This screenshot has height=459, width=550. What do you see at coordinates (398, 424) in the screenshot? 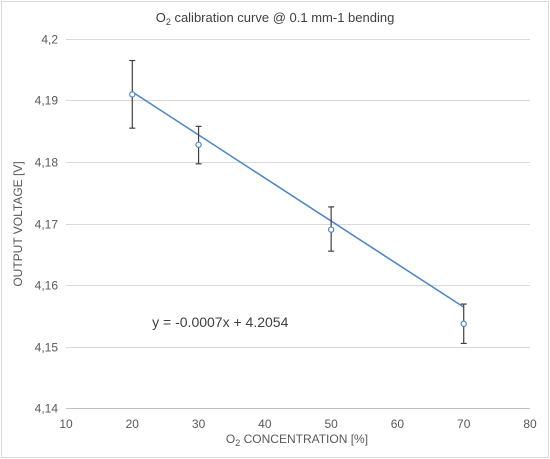
I see `x-tick-label: 60` at bounding box center [398, 424].